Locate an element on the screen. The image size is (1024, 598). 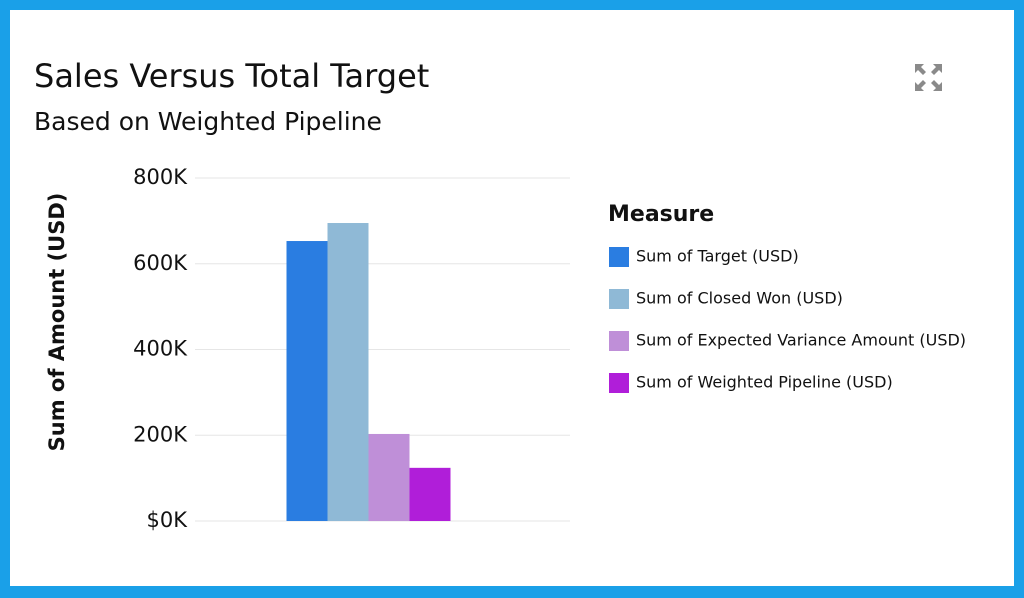
chart-subtitle: Based on Weighted Pipeline is located at coordinates (208, 121).